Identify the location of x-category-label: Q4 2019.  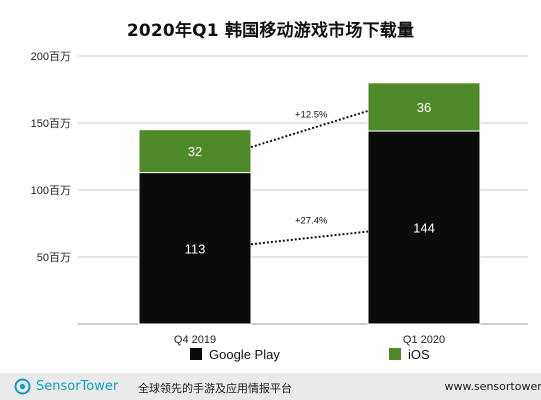
(195, 340).